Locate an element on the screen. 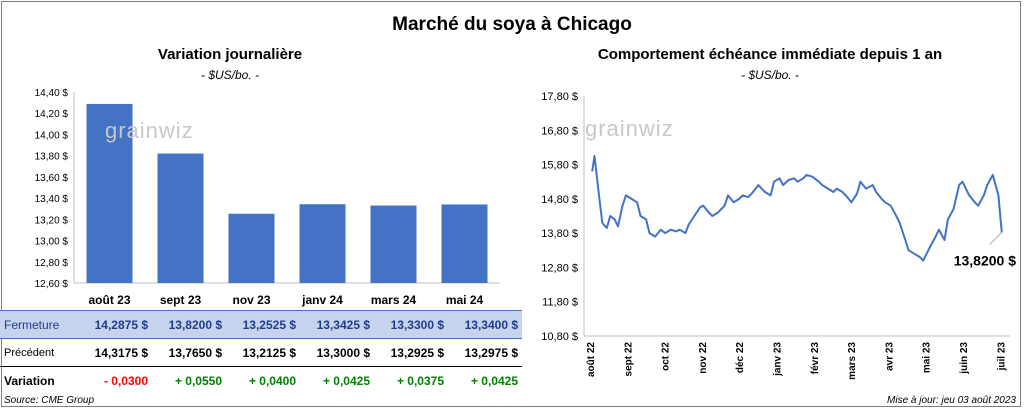  line-x-tick-label: mars 23 is located at coordinates (852, 361).